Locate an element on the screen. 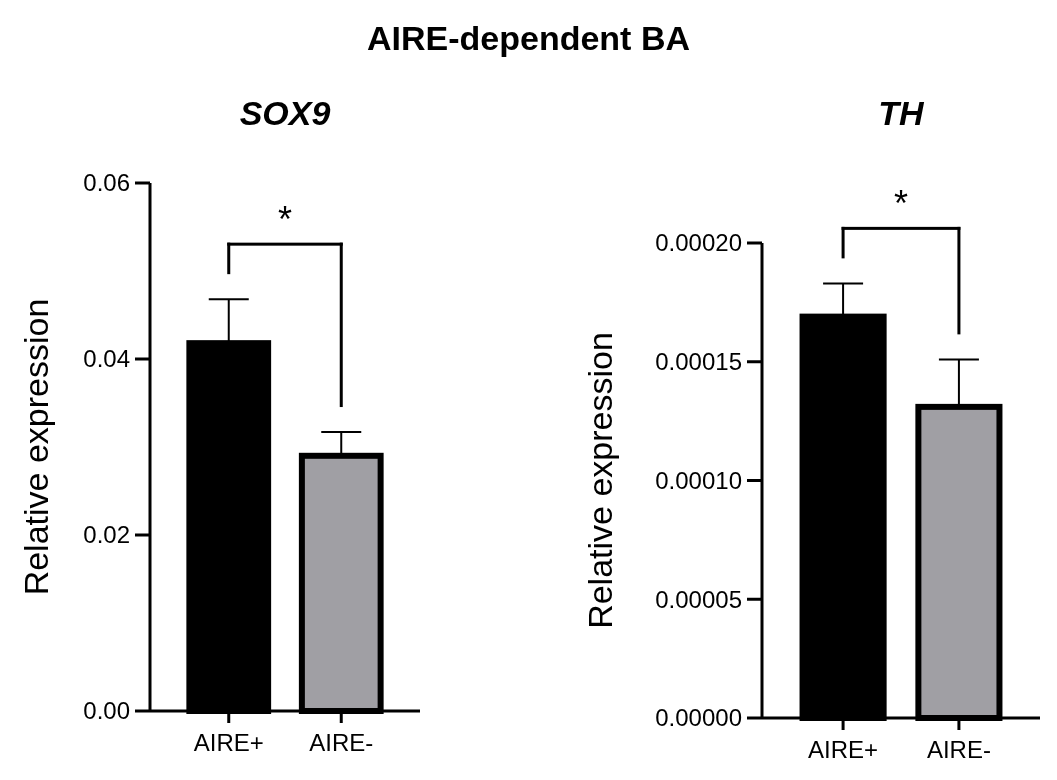 The image size is (1057, 780). y-tick-label: 0.02 is located at coordinates (106, 535).